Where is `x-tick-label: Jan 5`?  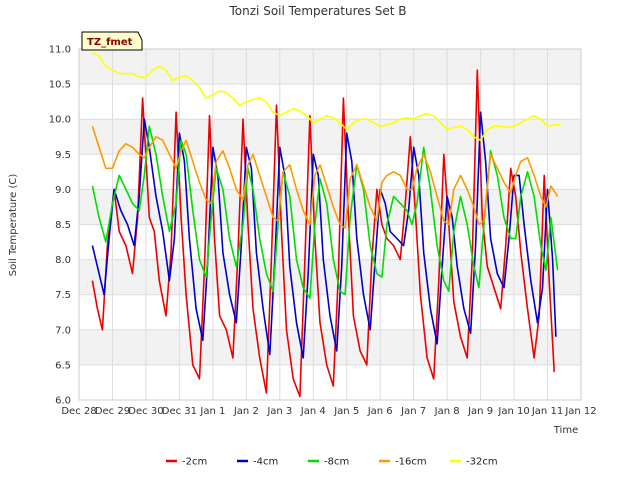 x-tick-label: Jan 5 is located at coordinates (346, 411).